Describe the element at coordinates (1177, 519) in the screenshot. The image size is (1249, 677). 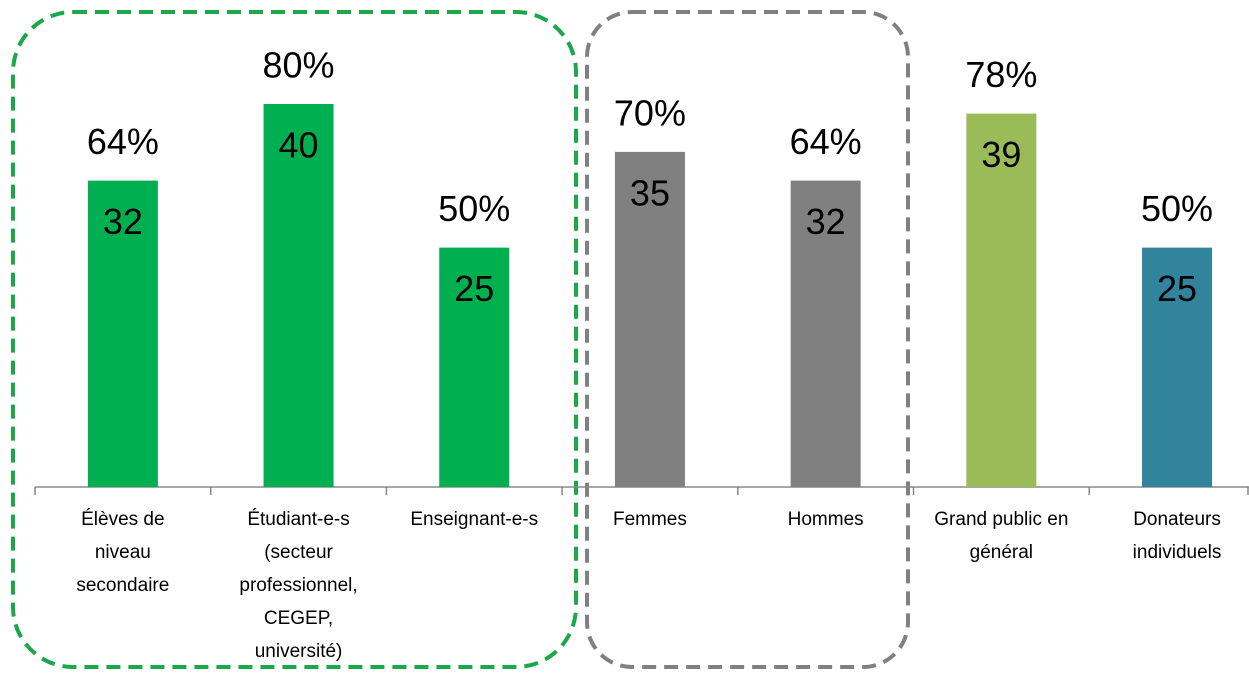
I see `x-tick-label: Donateurs` at that location.